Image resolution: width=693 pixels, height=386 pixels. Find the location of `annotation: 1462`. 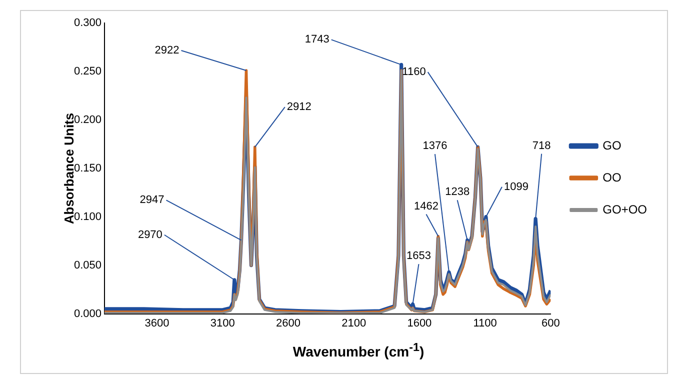

annotation: 1462 is located at coordinates (426, 206).